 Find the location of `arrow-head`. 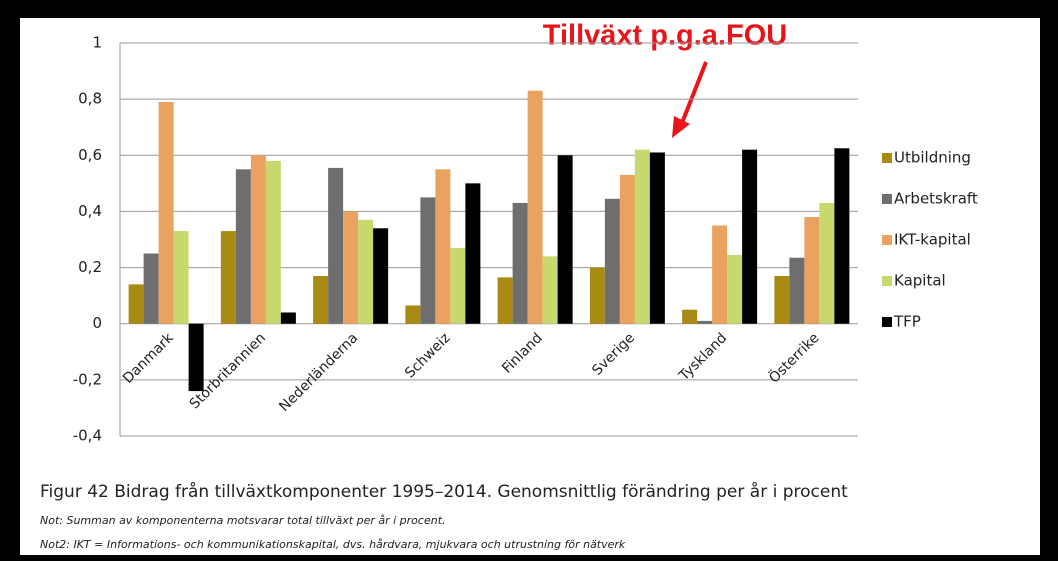

arrow-head is located at coordinates (681, 127).